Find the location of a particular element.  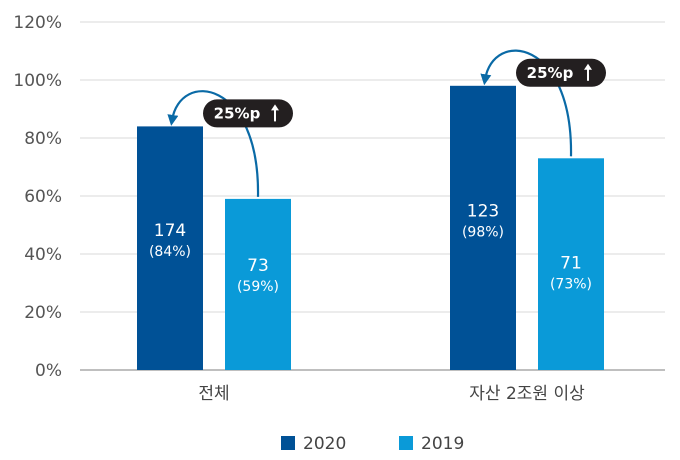

bar-value-label: 73 is located at coordinates (258, 266).